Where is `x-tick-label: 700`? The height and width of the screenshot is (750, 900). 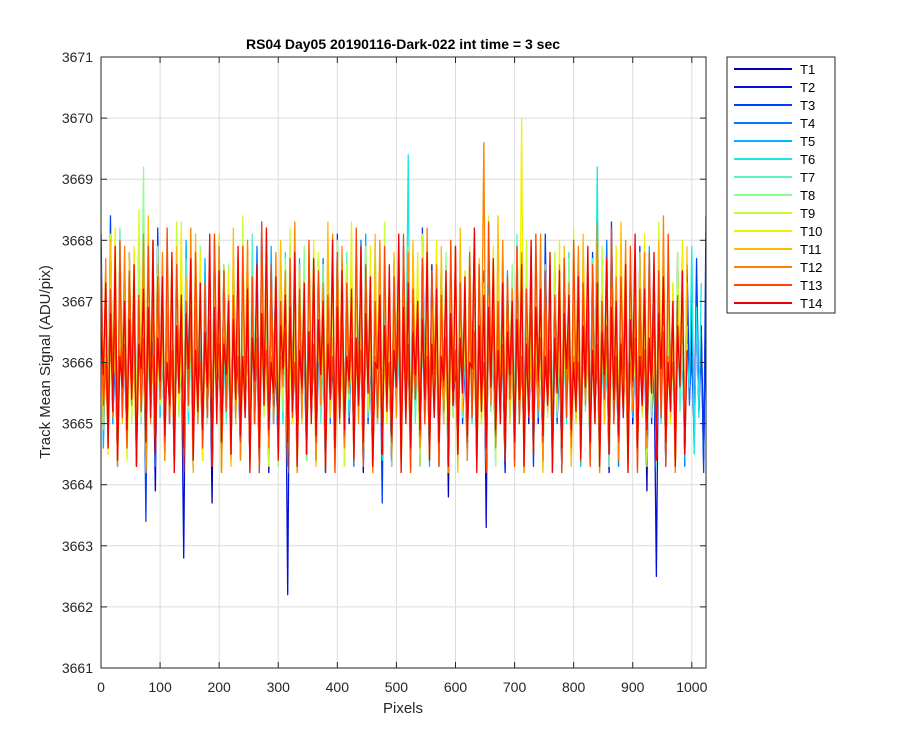 x-tick-label: 700 is located at coordinates (515, 687).